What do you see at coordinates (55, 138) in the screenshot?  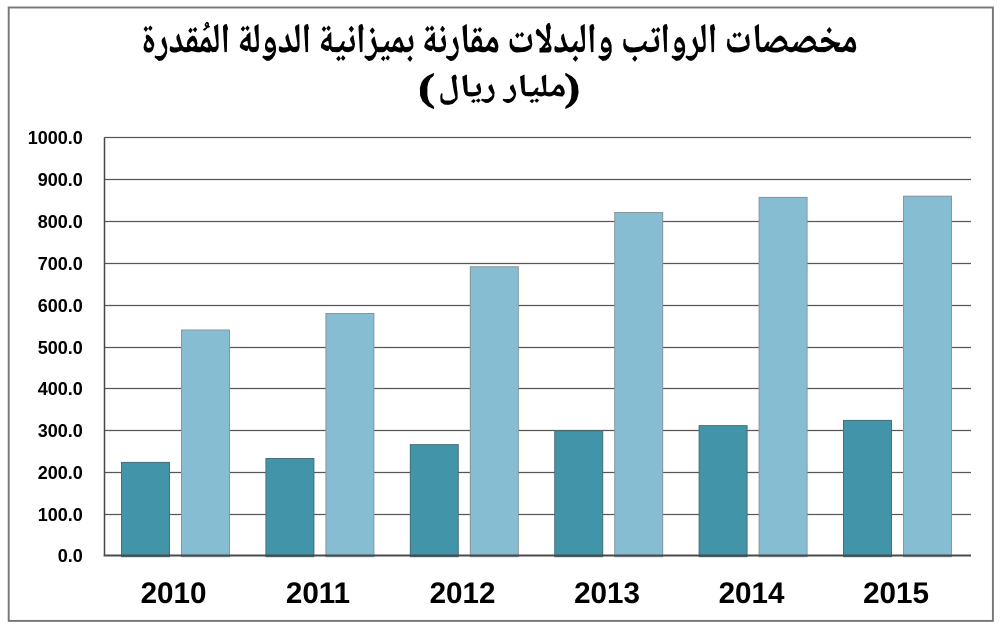 I see `svg-text: 1000.0` at bounding box center [55, 138].